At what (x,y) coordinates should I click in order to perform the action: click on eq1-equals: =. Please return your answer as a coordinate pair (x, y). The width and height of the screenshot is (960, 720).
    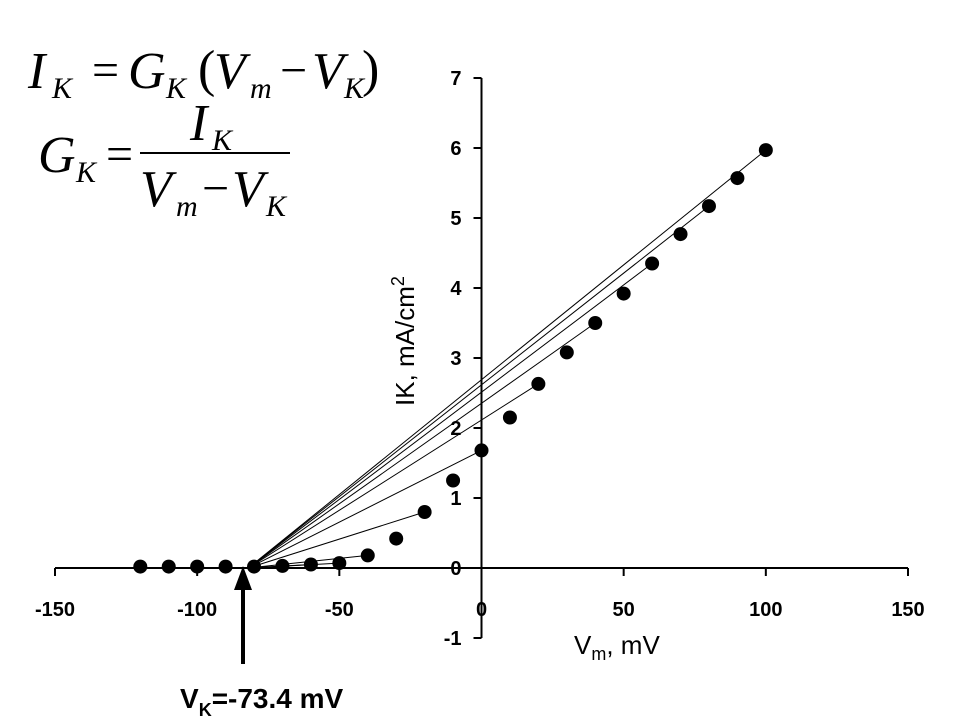
    Looking at the image, I should click on (105, 70).